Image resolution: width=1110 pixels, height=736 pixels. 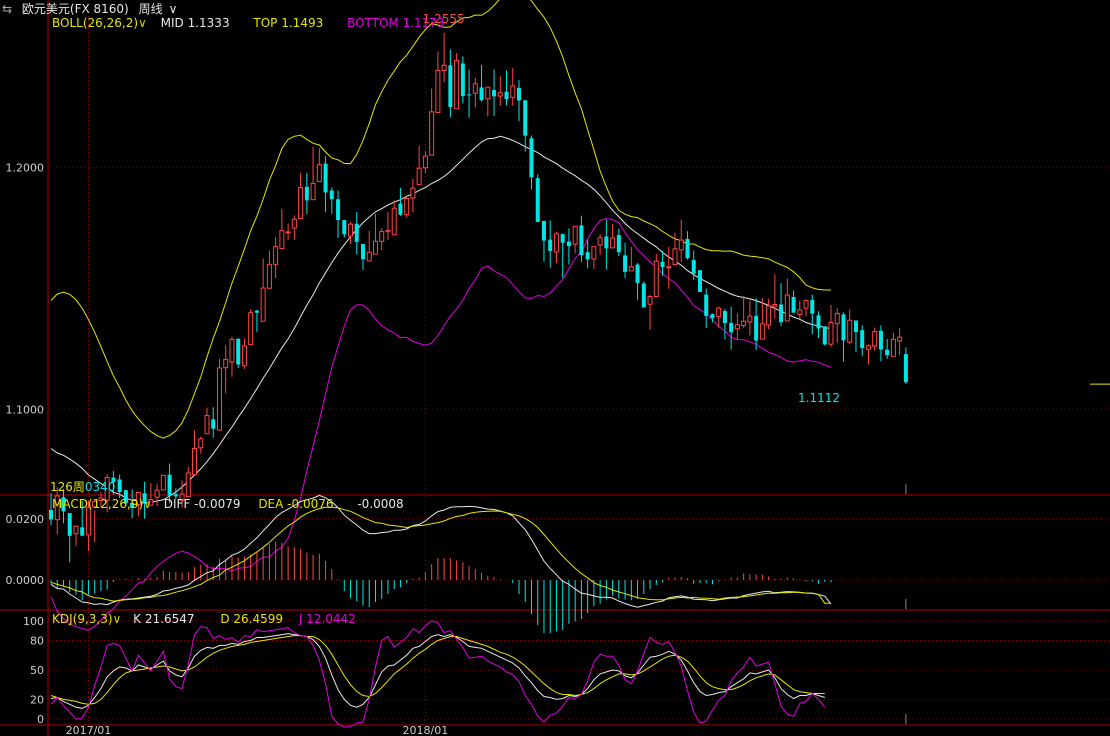 I want to click on kdj-layer, so click(x=438, y=674).